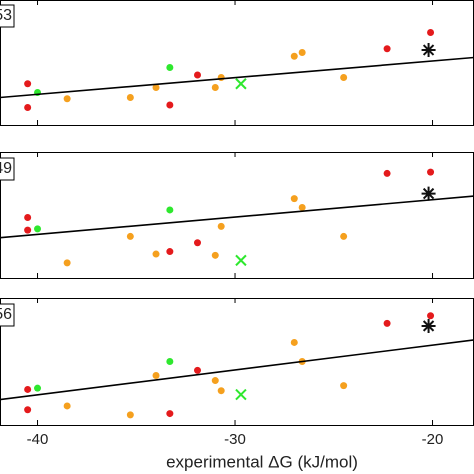  I want to click on x-tick-label: -20, so click(433, 439).